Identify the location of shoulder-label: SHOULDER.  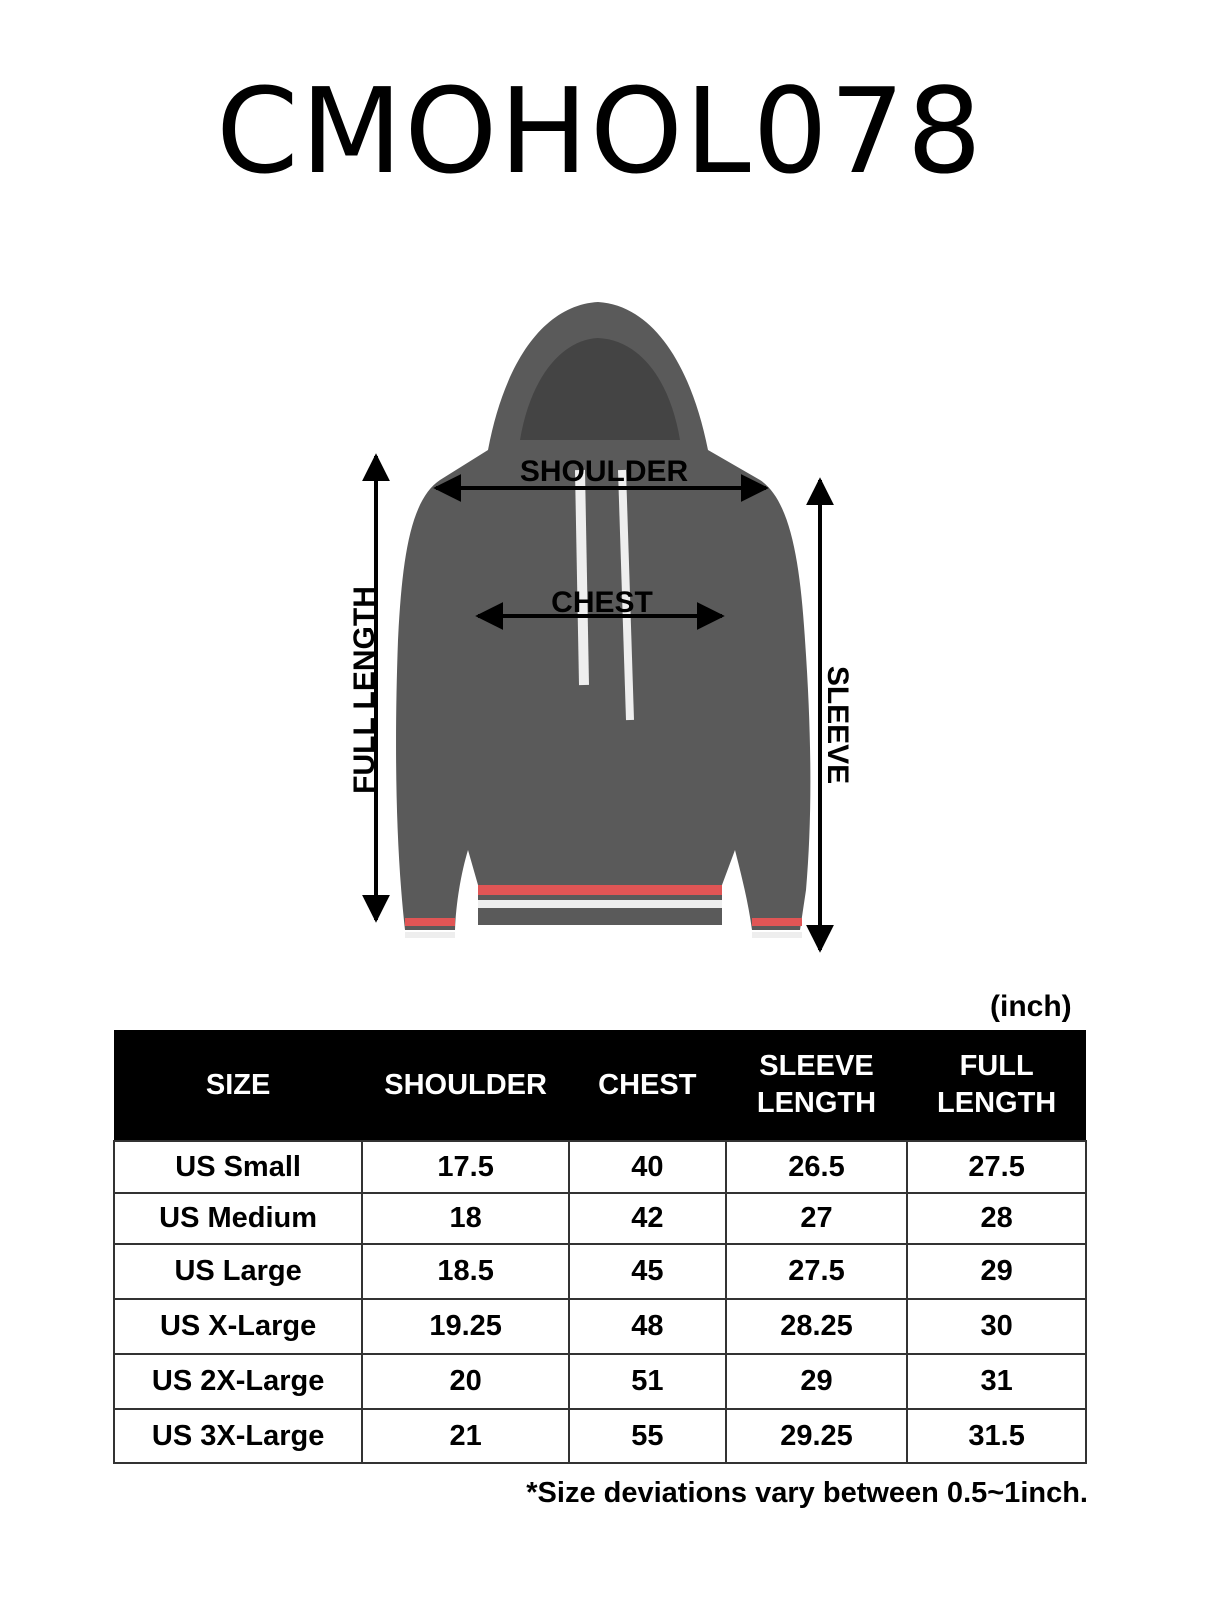
(604, 471).